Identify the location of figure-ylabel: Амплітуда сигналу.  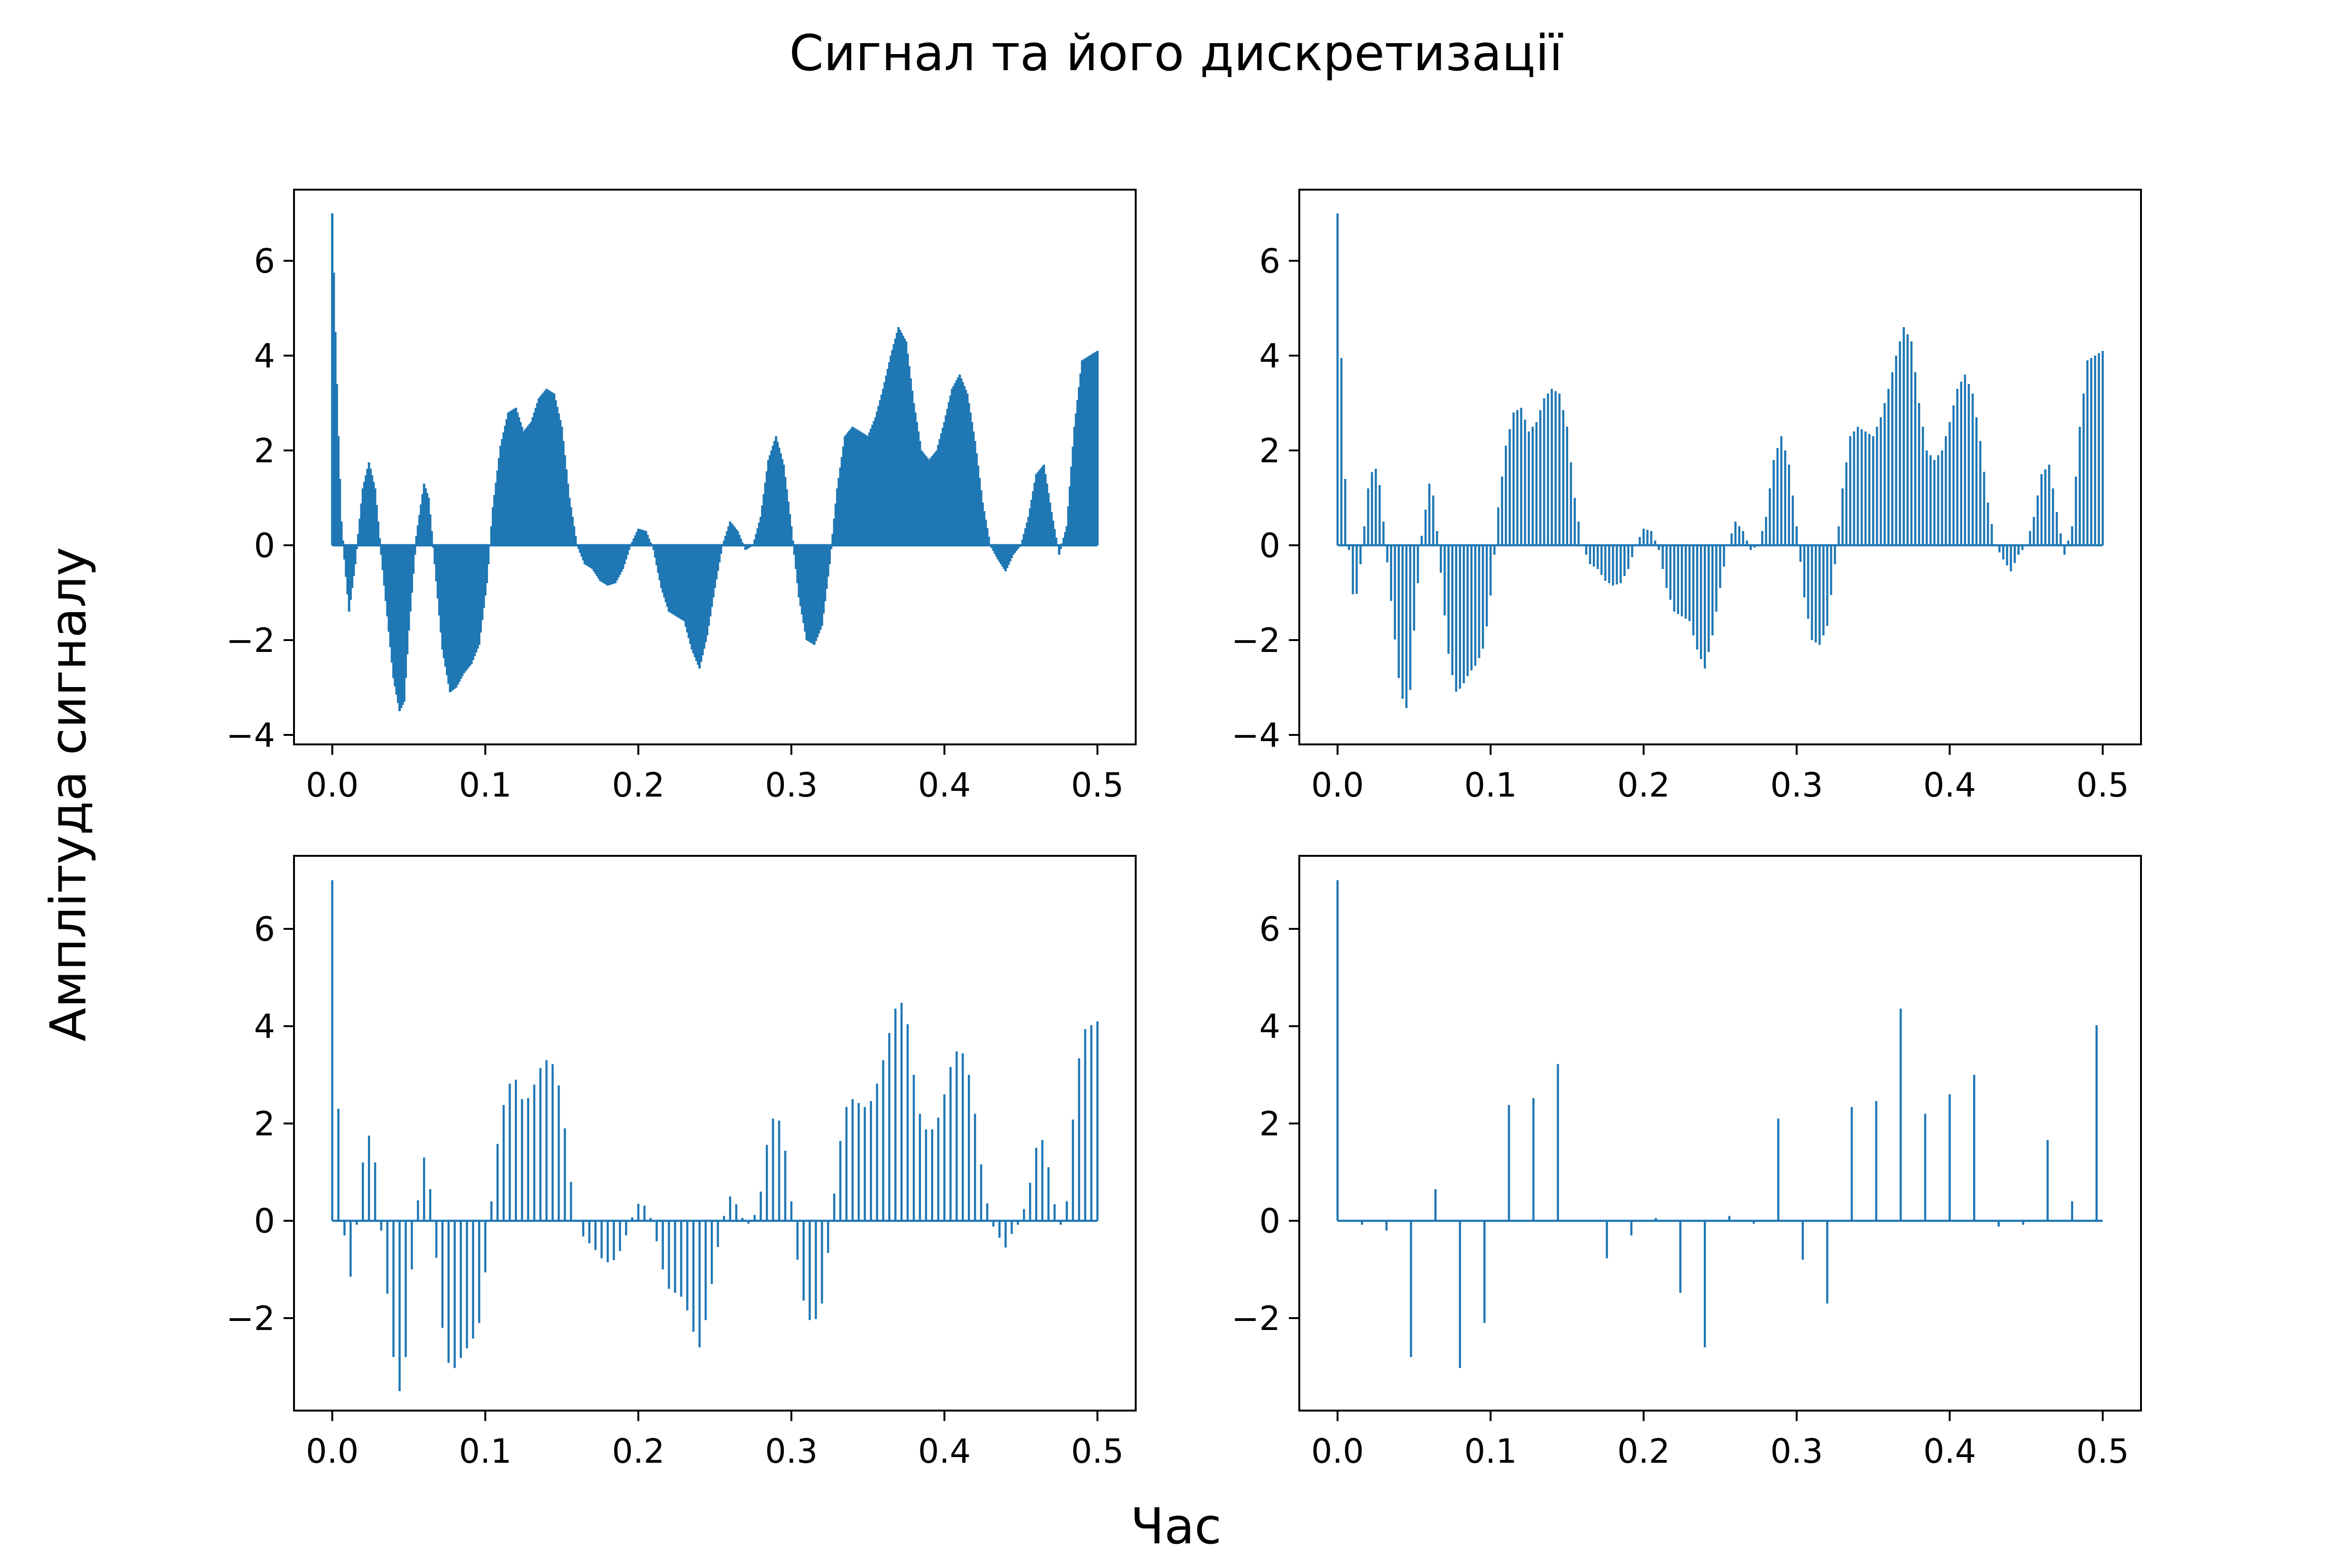
(68, 794).